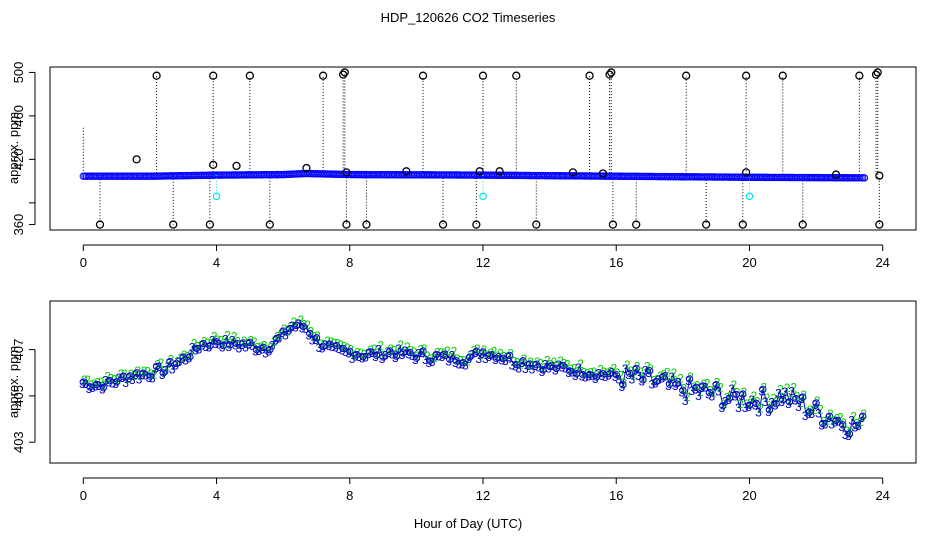 Image resolution: width=936 pixels, height=540 pixels. I want to click on x-tick-label: 8, so click(349, 262).